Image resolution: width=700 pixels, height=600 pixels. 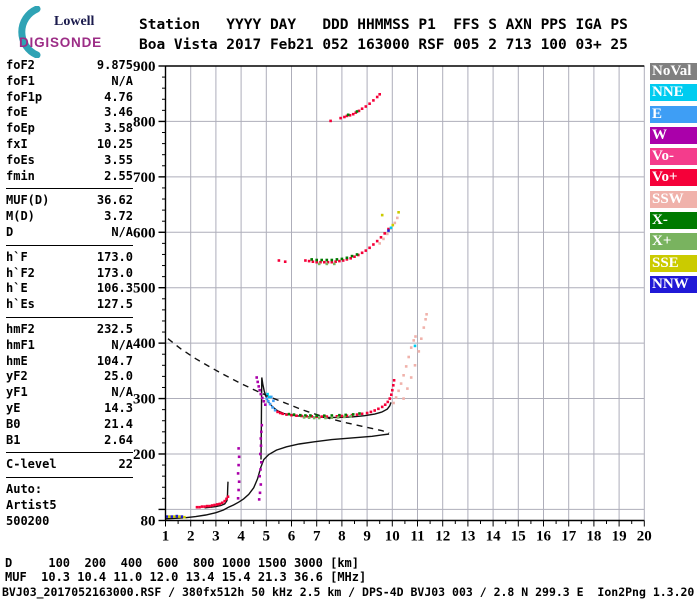 I want to click on second-hop-outliers-nnw, so click(x=388, y=230).